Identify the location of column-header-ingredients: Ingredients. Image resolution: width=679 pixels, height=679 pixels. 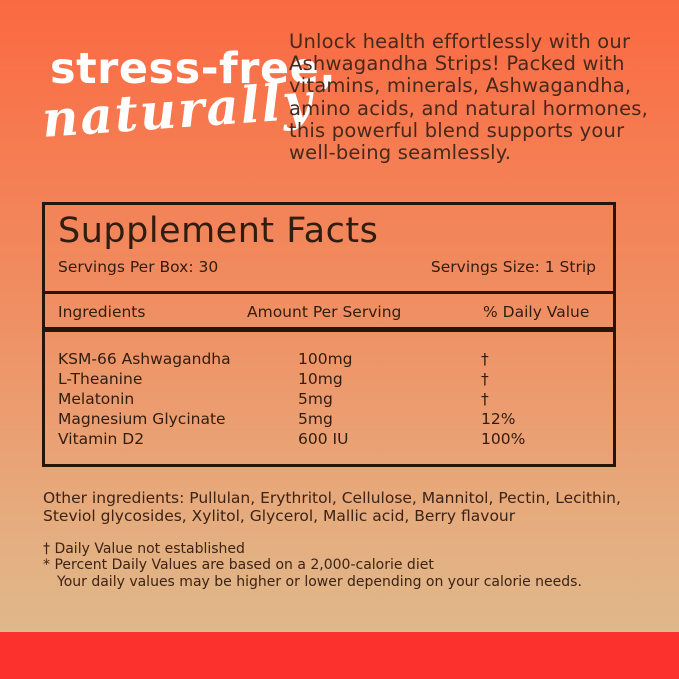
(102, 312).